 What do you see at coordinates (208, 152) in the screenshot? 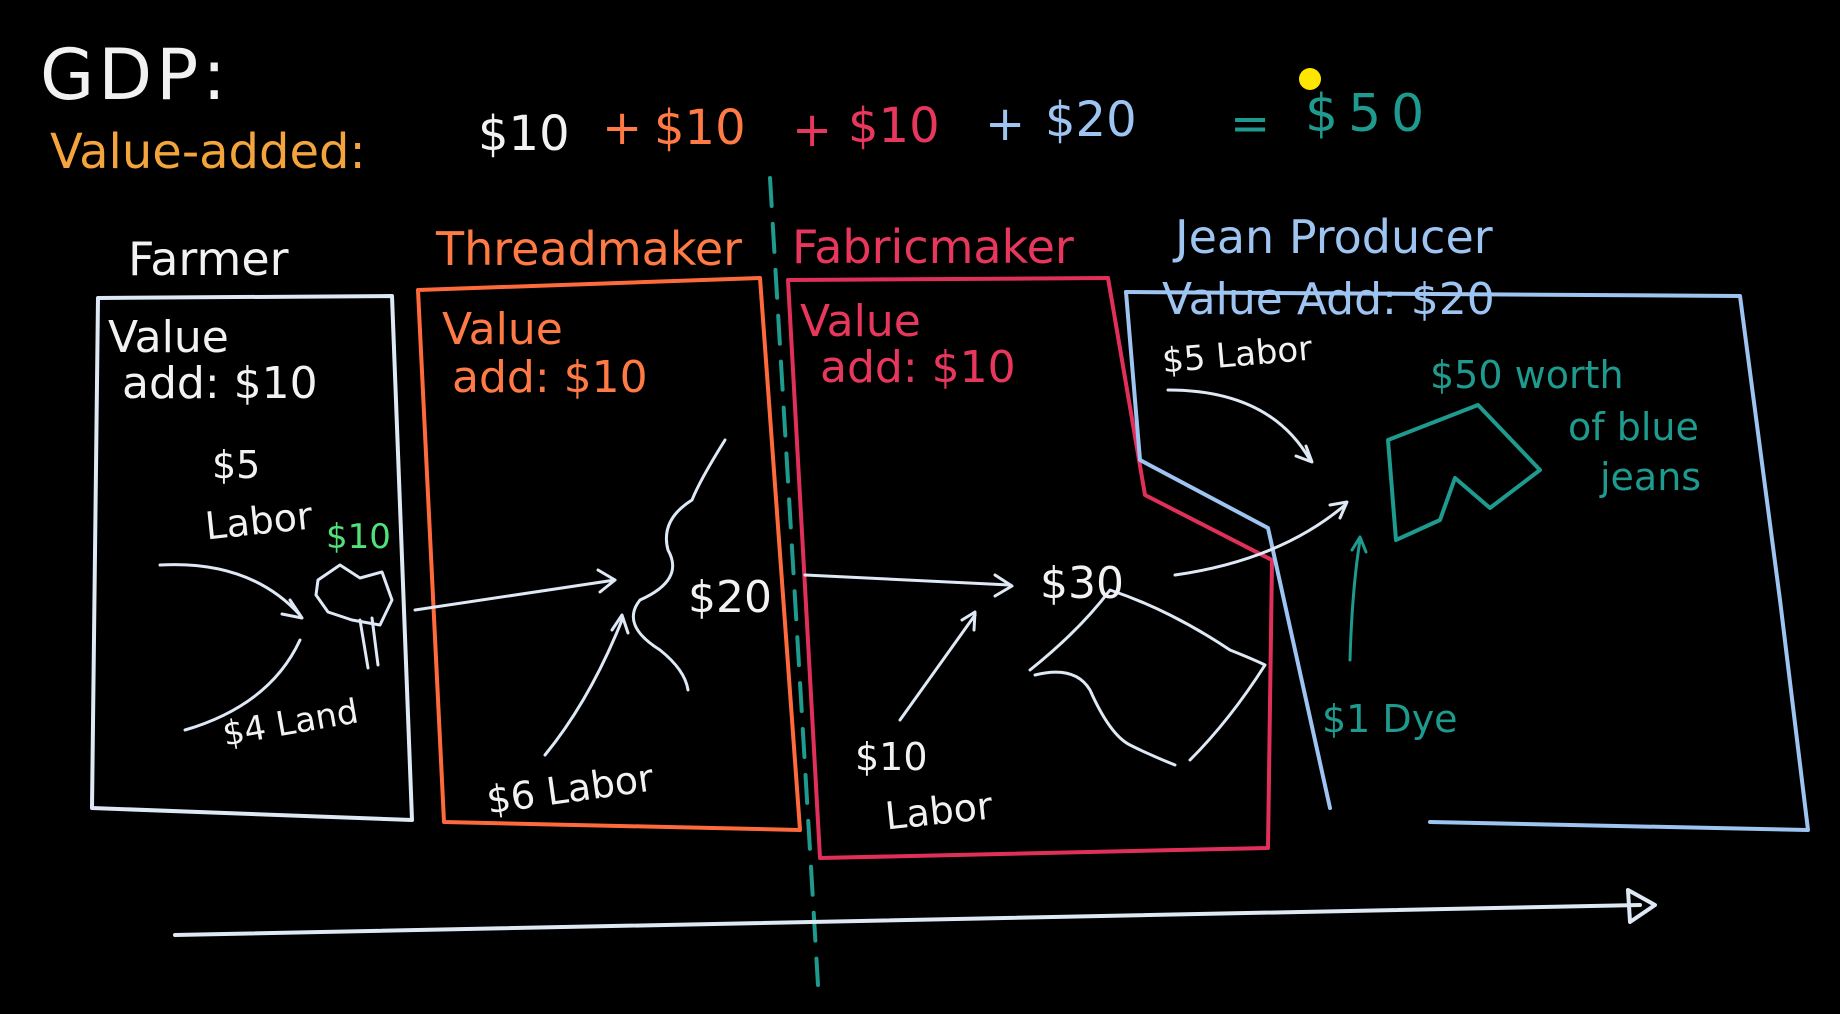
I see `value-added-label: Value-added:` at bounding box center [208, 152].